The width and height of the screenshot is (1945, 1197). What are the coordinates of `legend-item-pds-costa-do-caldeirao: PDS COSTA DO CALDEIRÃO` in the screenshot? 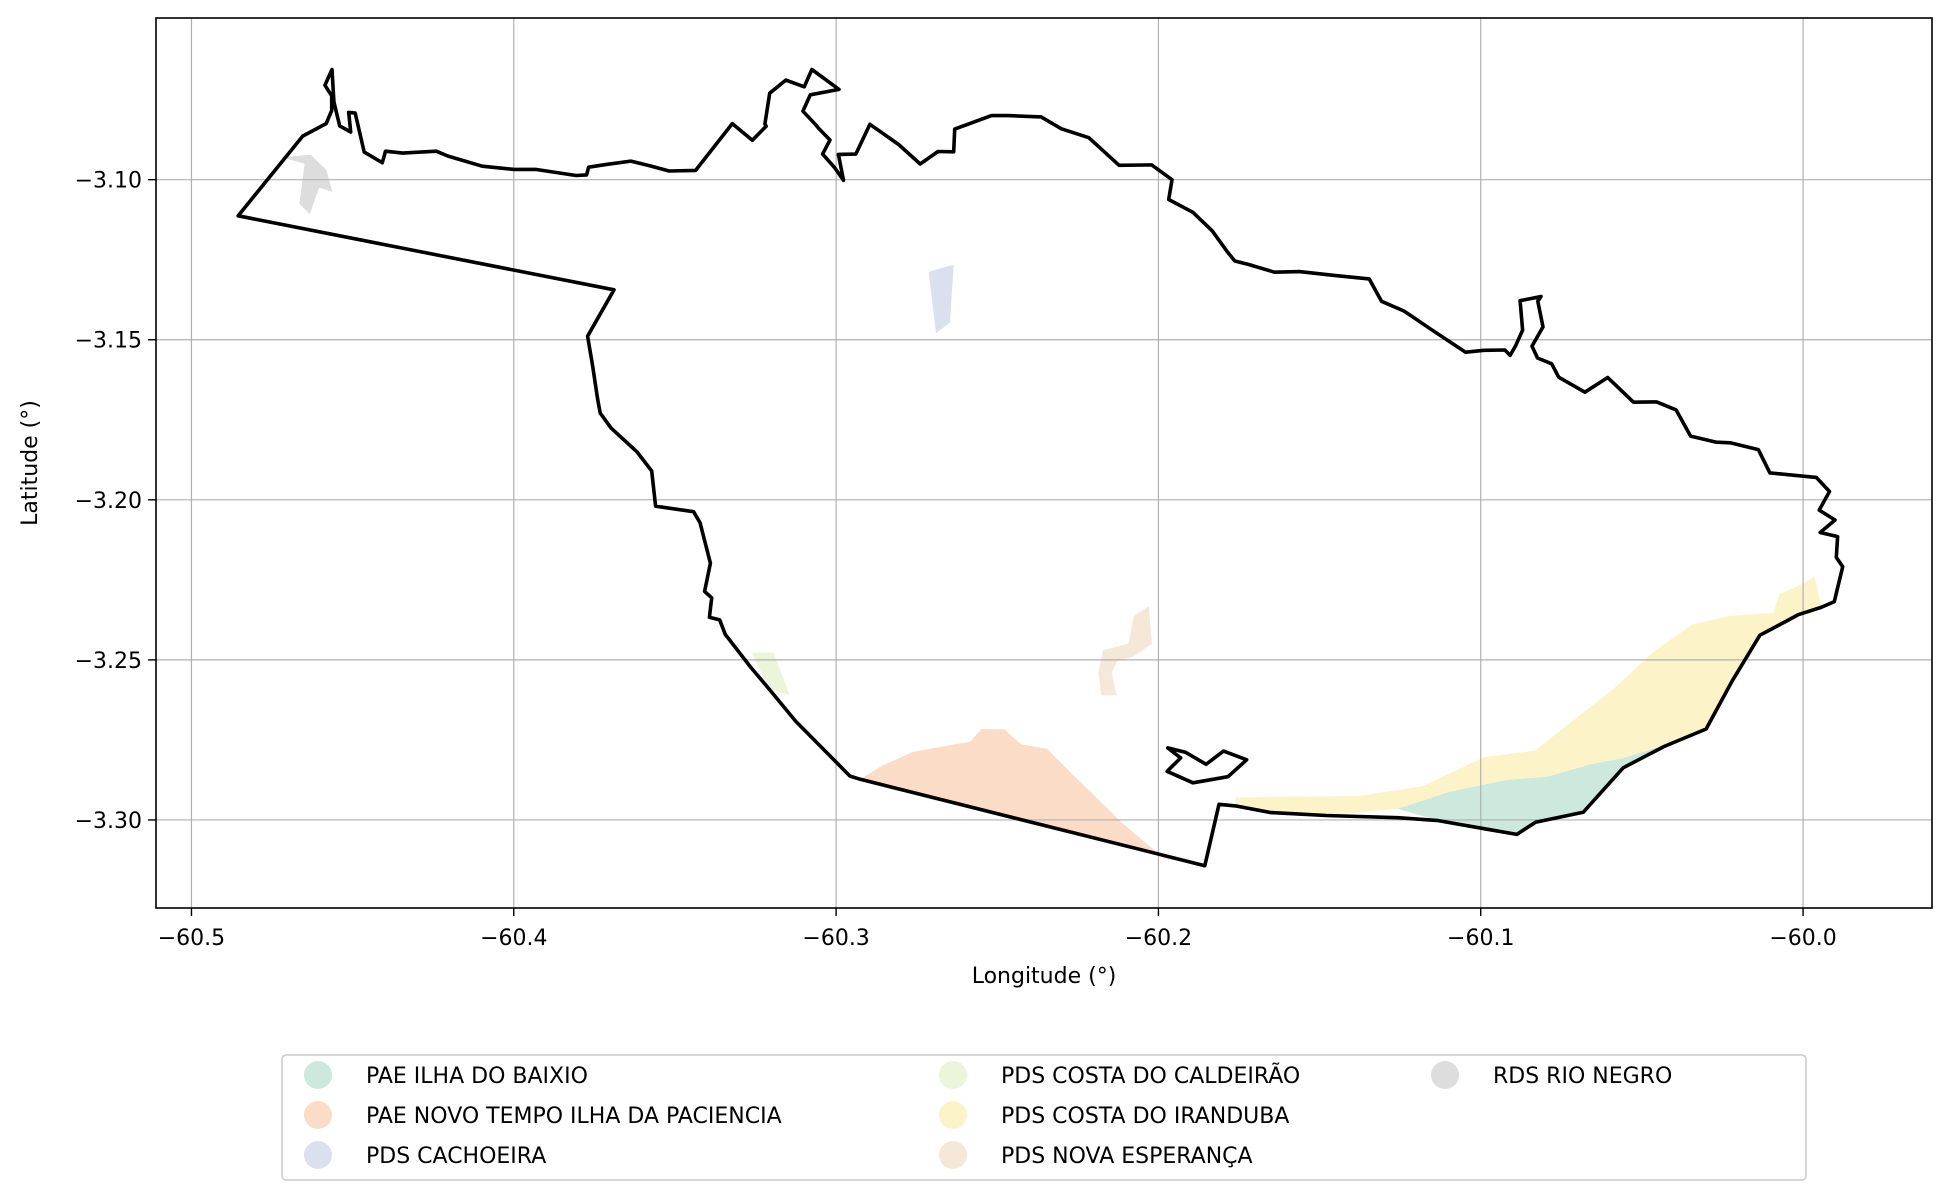 It's located at (1119, 1075).